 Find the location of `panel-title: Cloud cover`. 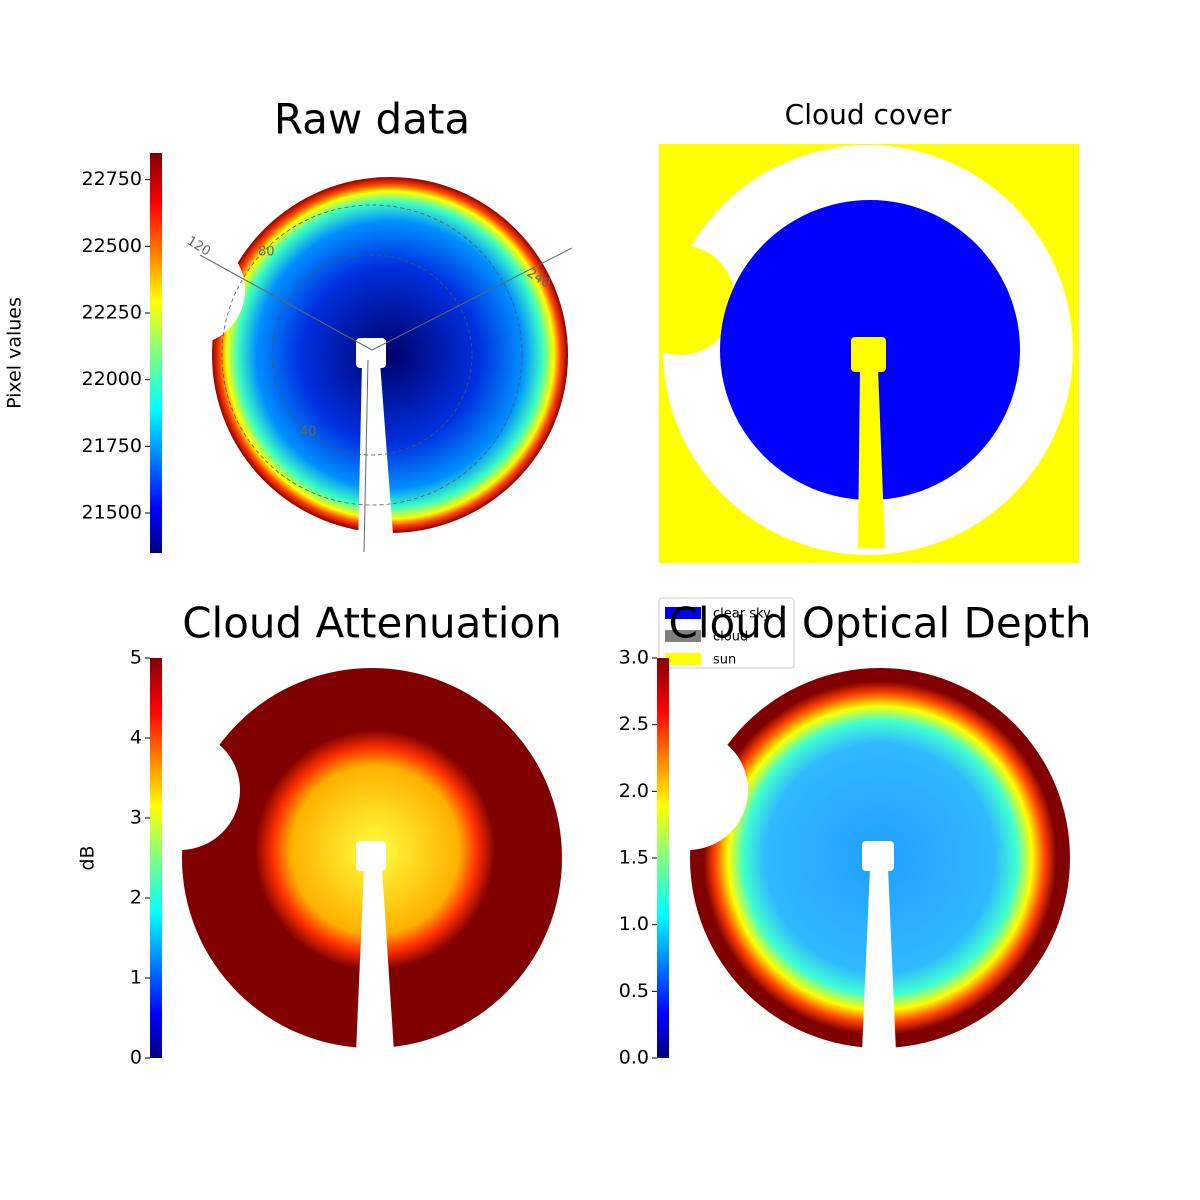

panel-title: Cloud cover is located at coordinates (868, 114).